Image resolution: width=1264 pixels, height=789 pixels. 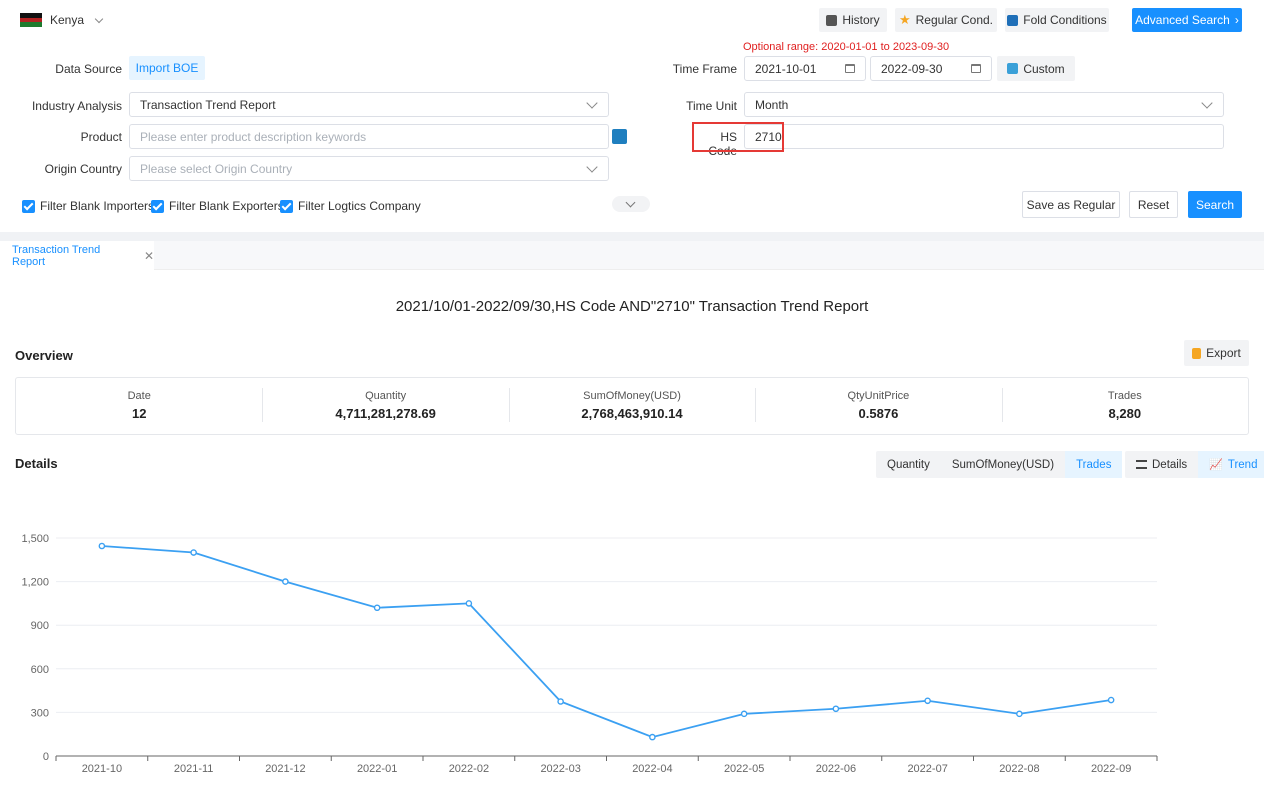 What do you see at coordinates (1019, 769) in the screenshot?
I see `x-tick-label: 2022-08` at bounding box center [1019, 769].